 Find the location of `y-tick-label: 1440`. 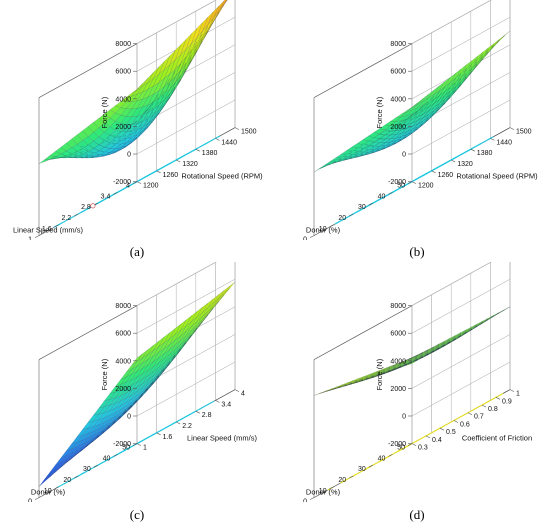

y-tick-label: 1440 is located at coordinates (504, 142).